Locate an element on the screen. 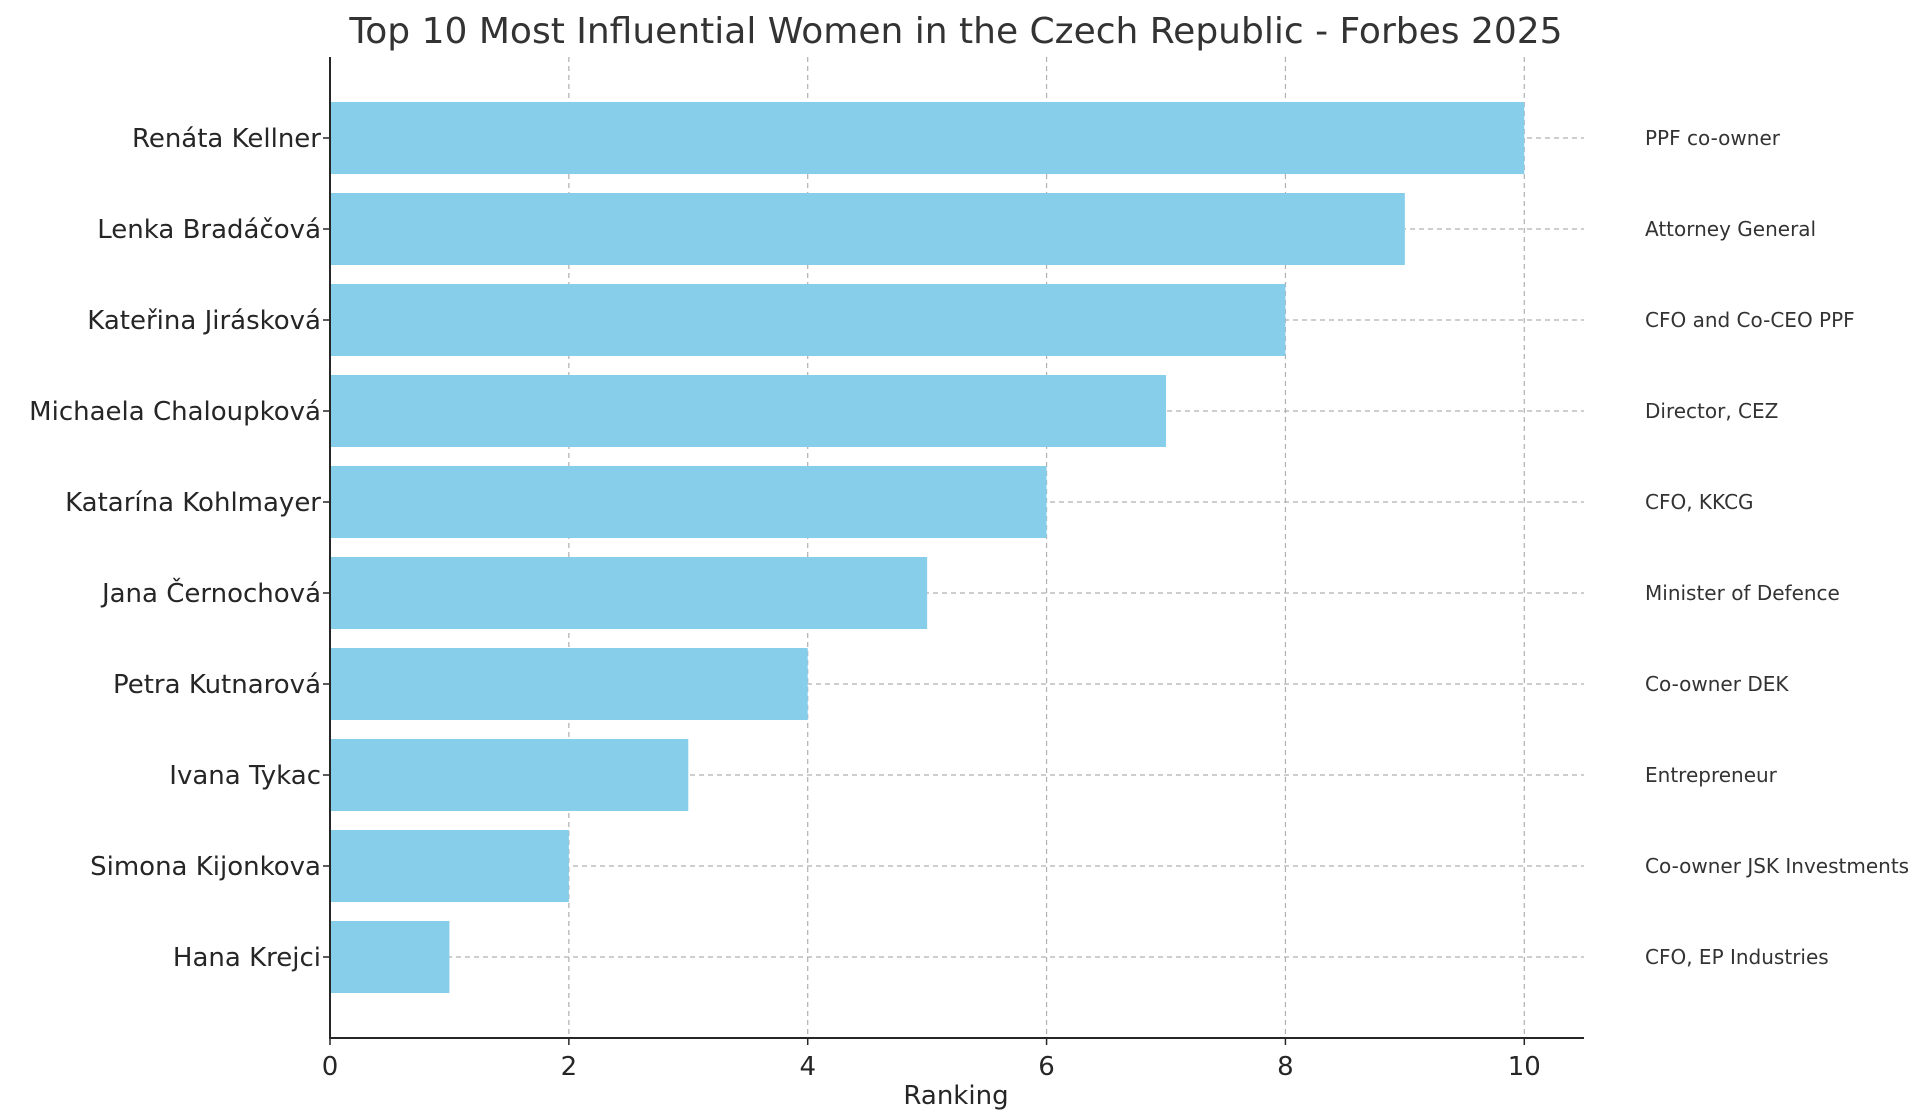 This screenshot has height=1120, width=1920. x-tick-label: 0 is located at coordinates (330, 1067).